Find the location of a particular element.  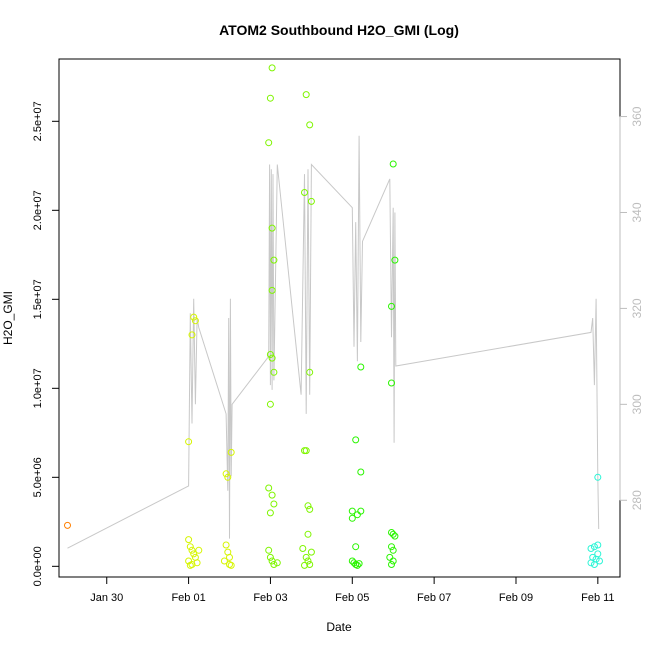

x-tick-label: Feb 11 is located at coordinates (597, 598).